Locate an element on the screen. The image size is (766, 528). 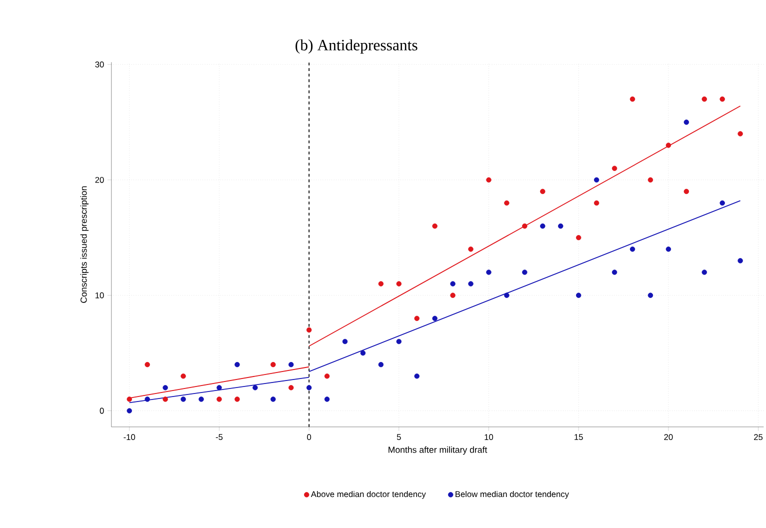
x-tick-label: 25 is located at coordinates (758, 437).